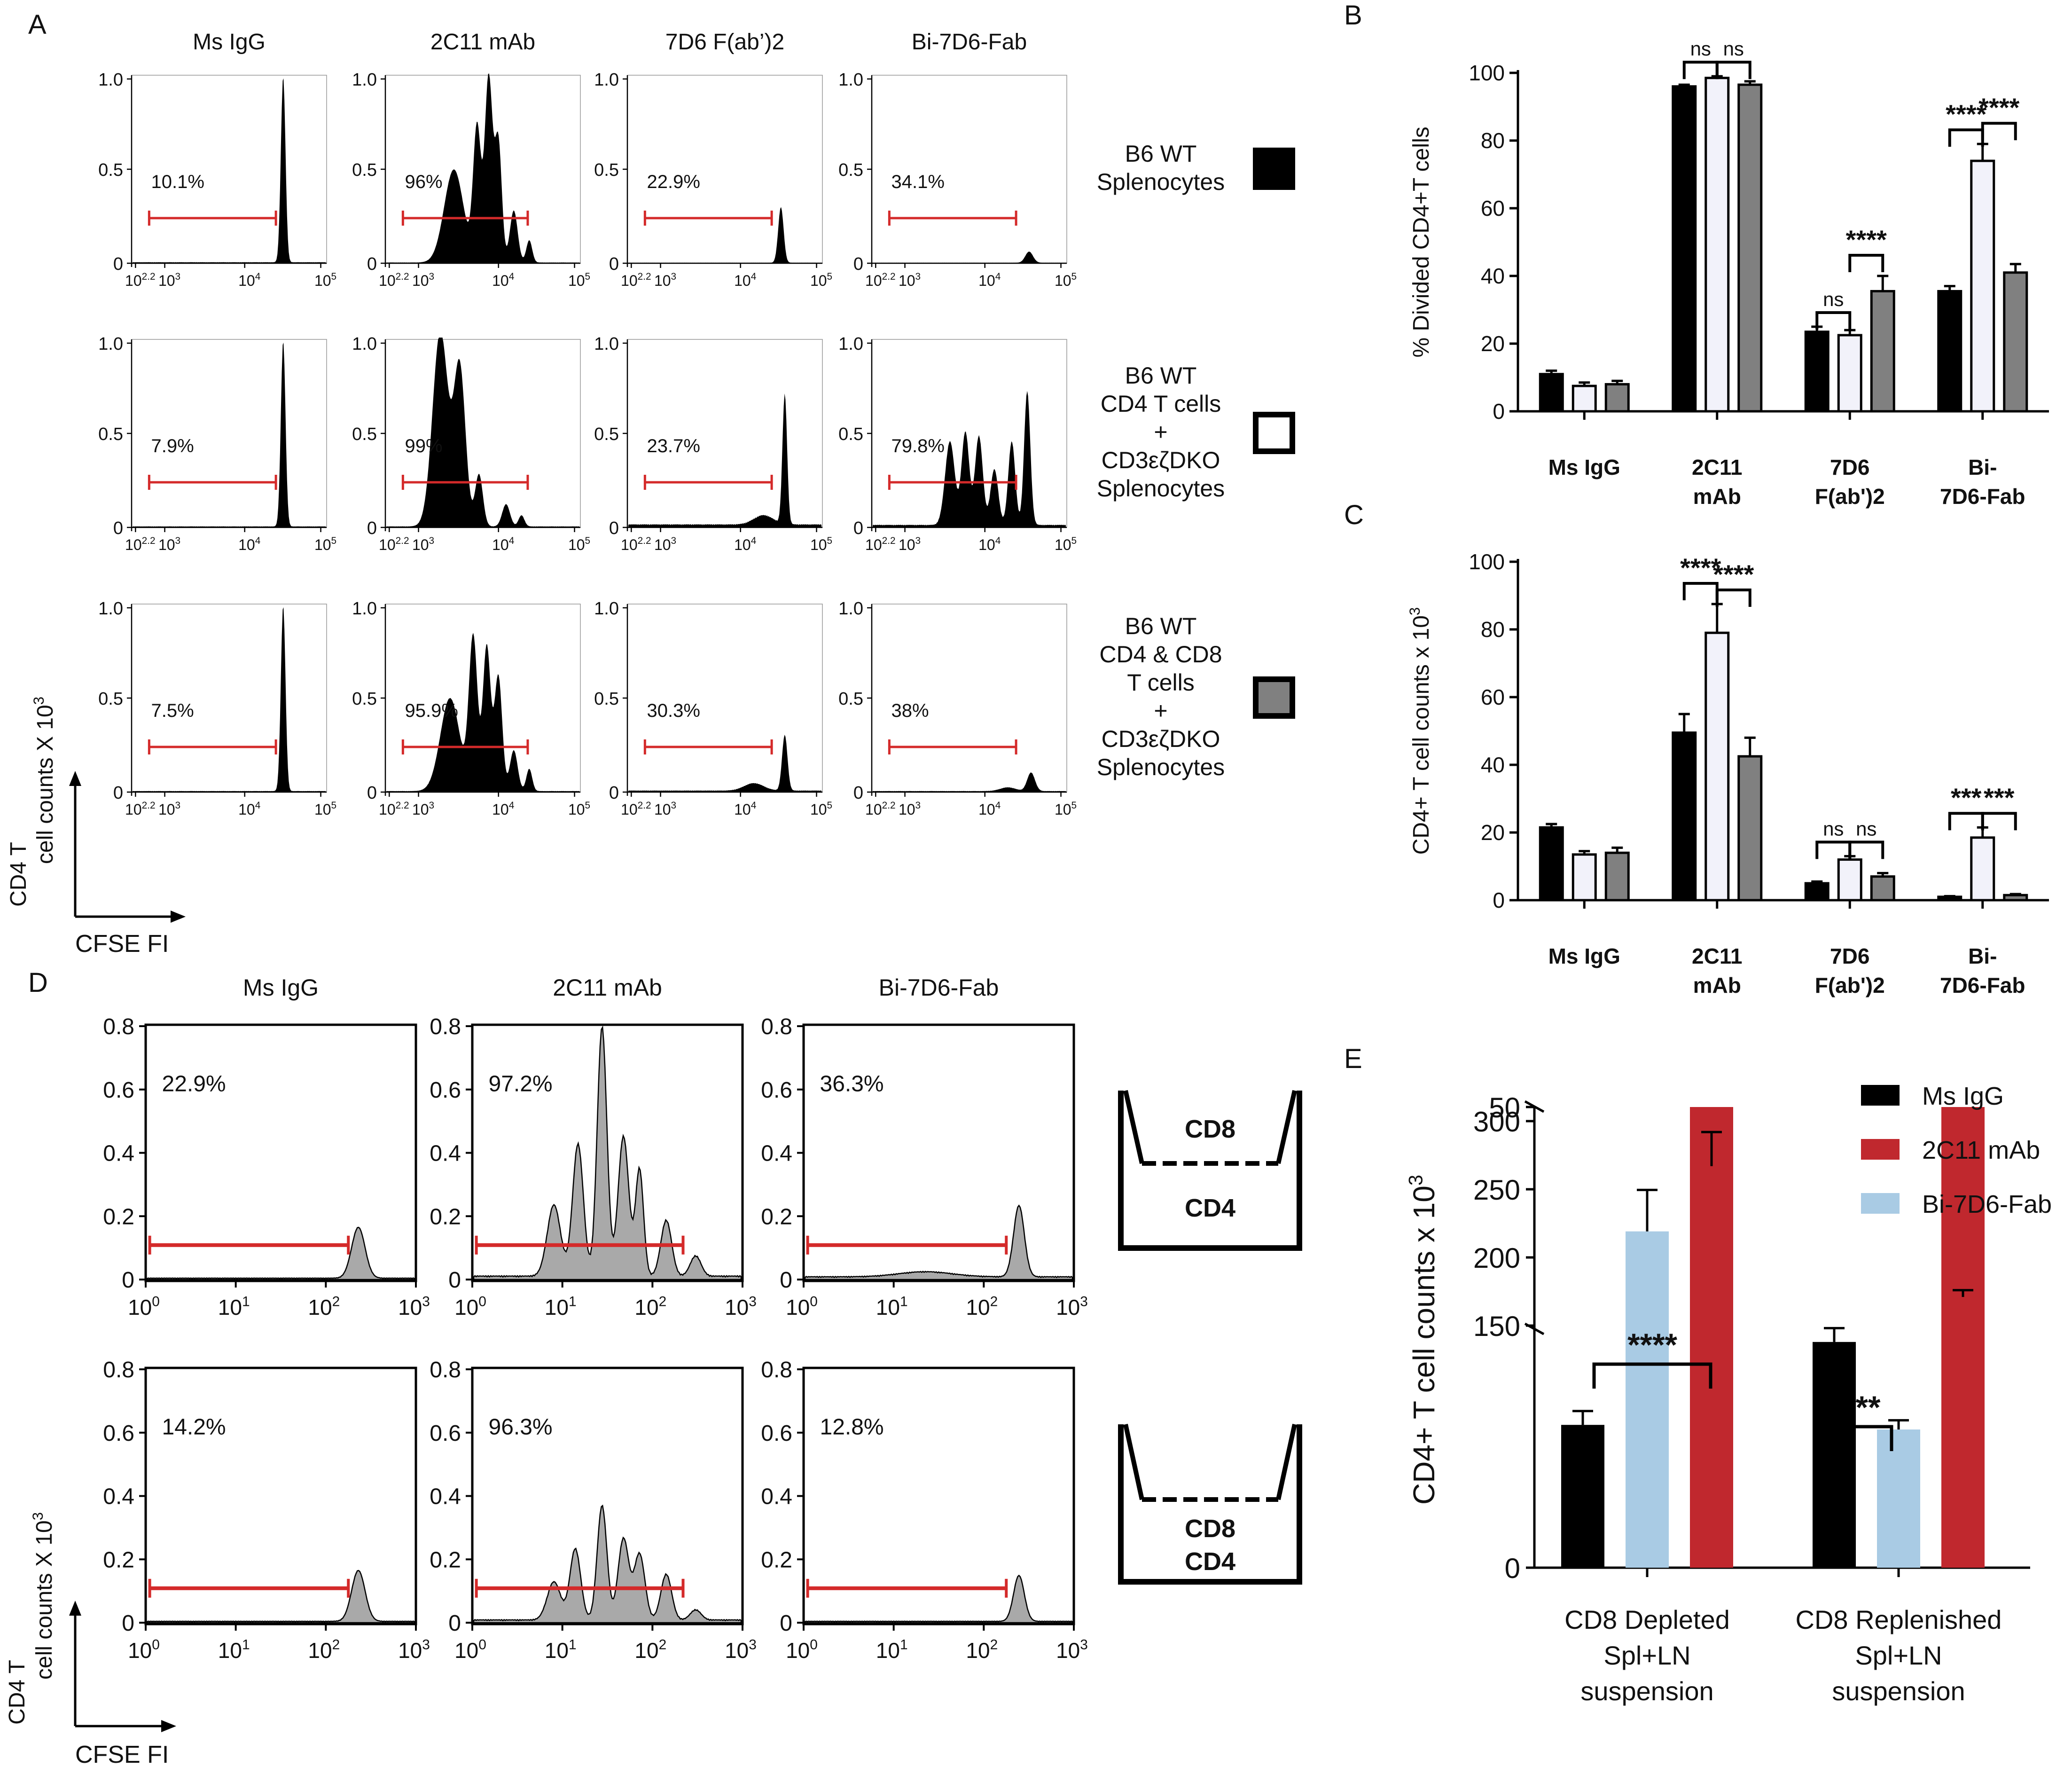 The width and height of the screenshot is (2072, 1767). What do you see at coordinates (18, 874) in the screenshot?
I see `axis-y-line1: CD4 T` at bounding box center [18, 874].